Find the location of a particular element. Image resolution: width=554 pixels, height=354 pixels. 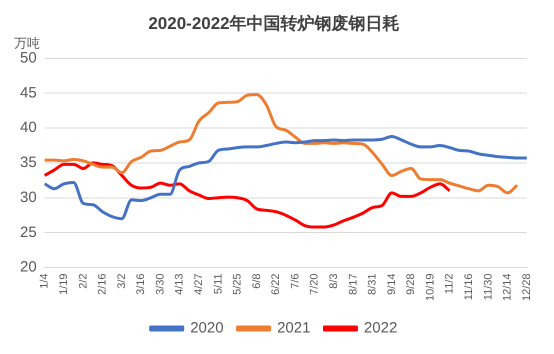

y-tick-label: 30 is located at coordinates (28, 197).